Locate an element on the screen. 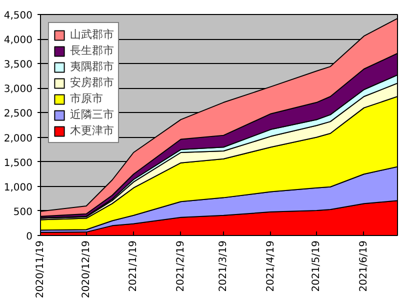  x-tick-label: 2021/6/19 is located at coordinates (364, 266).